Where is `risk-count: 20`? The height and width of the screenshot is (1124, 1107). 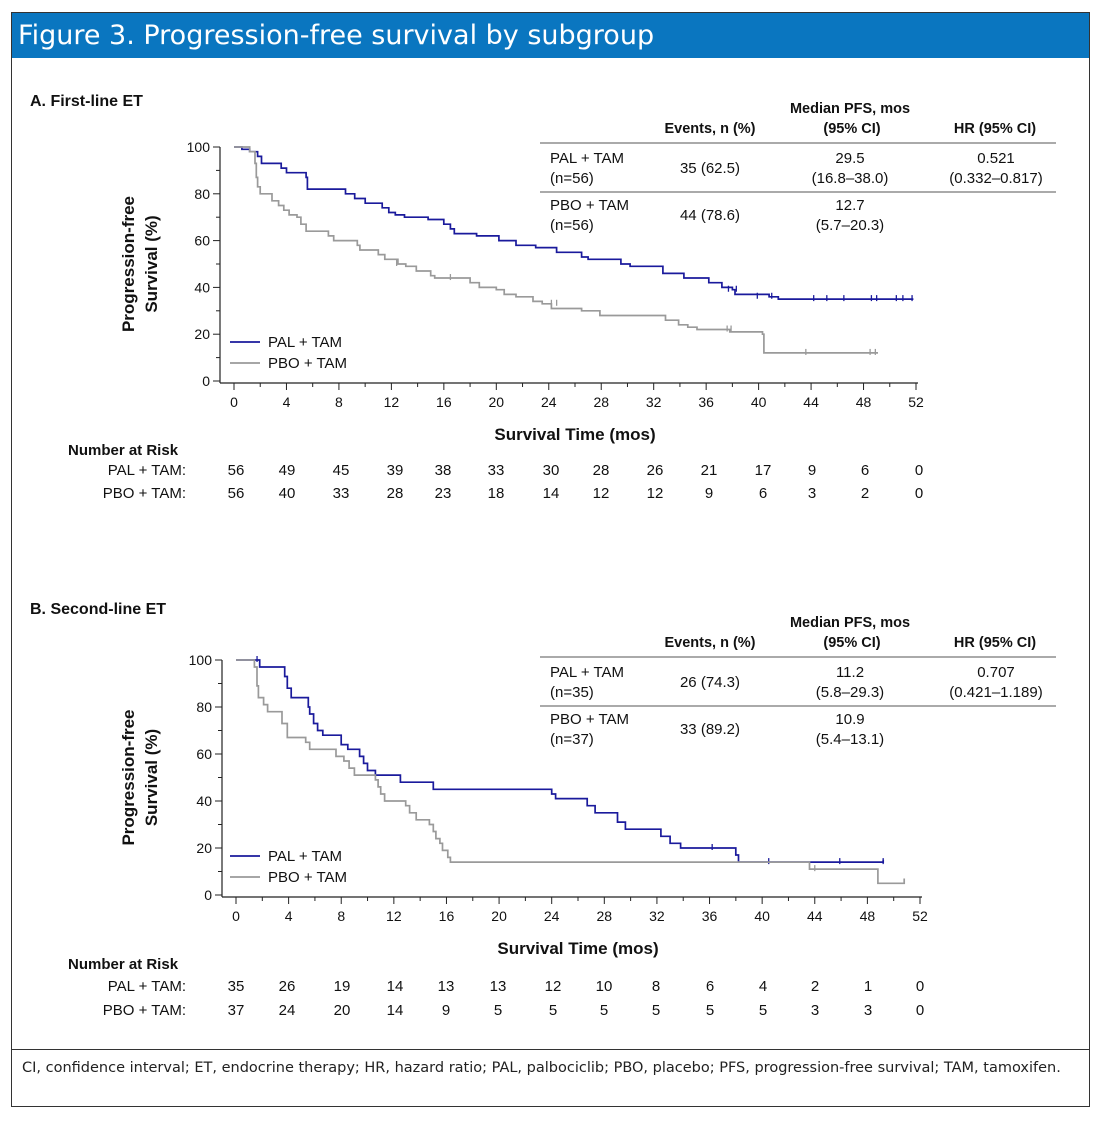
risk-count: 20 is located at coordinates (342, 1010).